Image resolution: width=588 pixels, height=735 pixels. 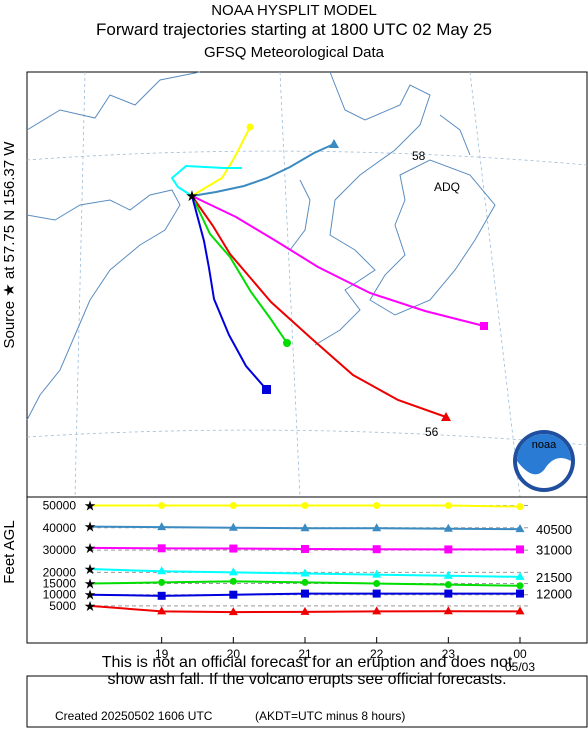 What do you see at coordinates (330, 716) in the screenshot?
I see `time-note: (AKDT=UTC minus 8 hours)` at bounding box center [330, 716].